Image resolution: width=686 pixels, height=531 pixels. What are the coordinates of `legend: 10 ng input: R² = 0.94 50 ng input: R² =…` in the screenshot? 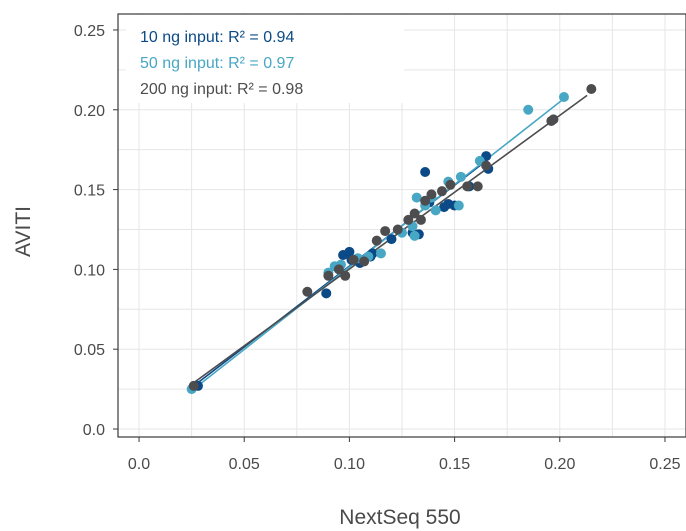 It's located at (265, 59).